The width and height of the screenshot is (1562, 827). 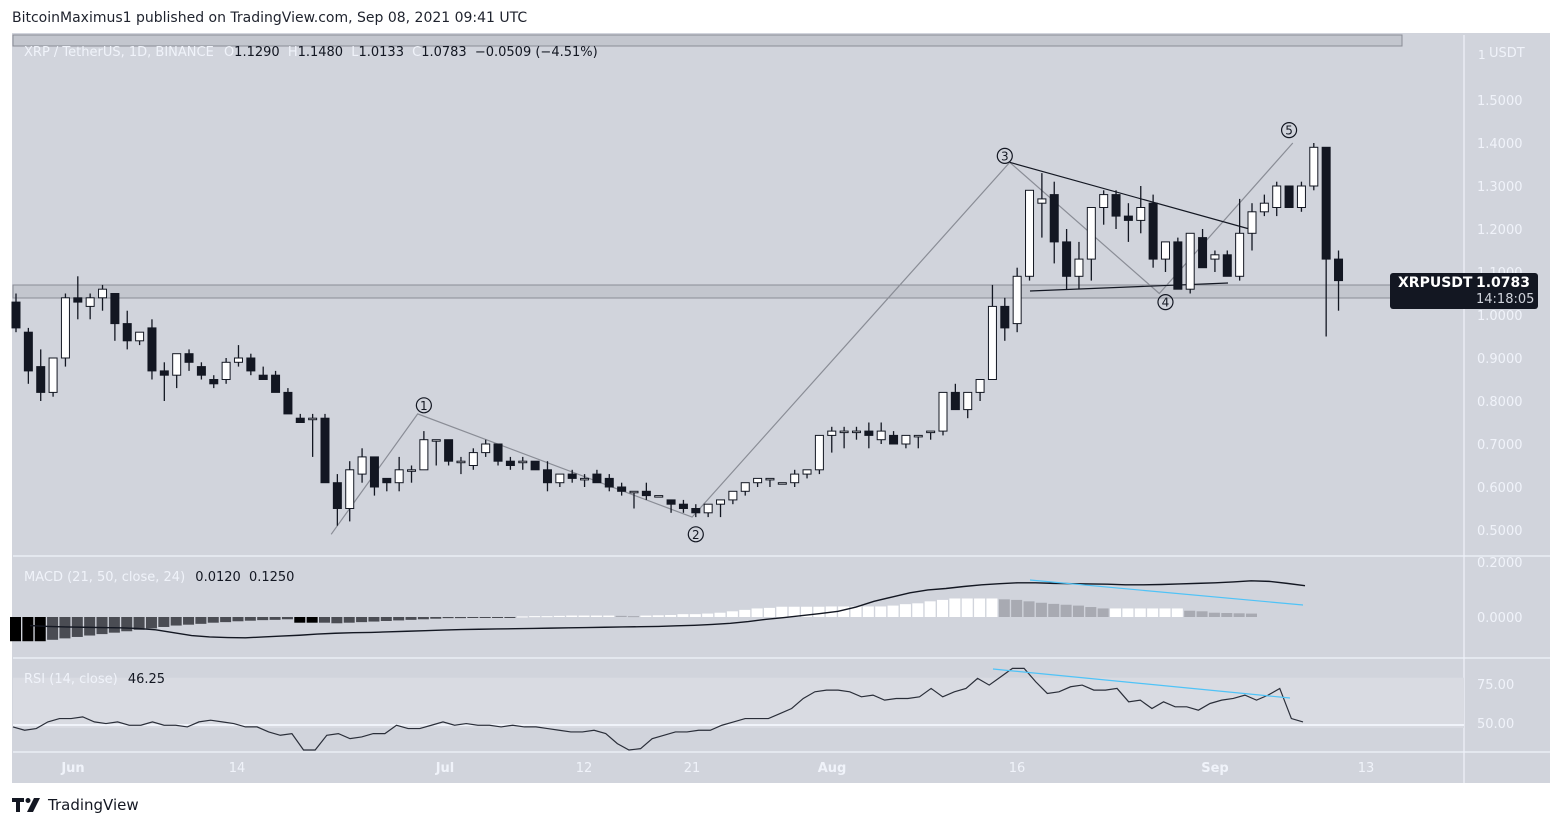 What do you see at coordinates (707, 40) in the screenshot?
I see `top-range-box` at bounding box center [707, 40].